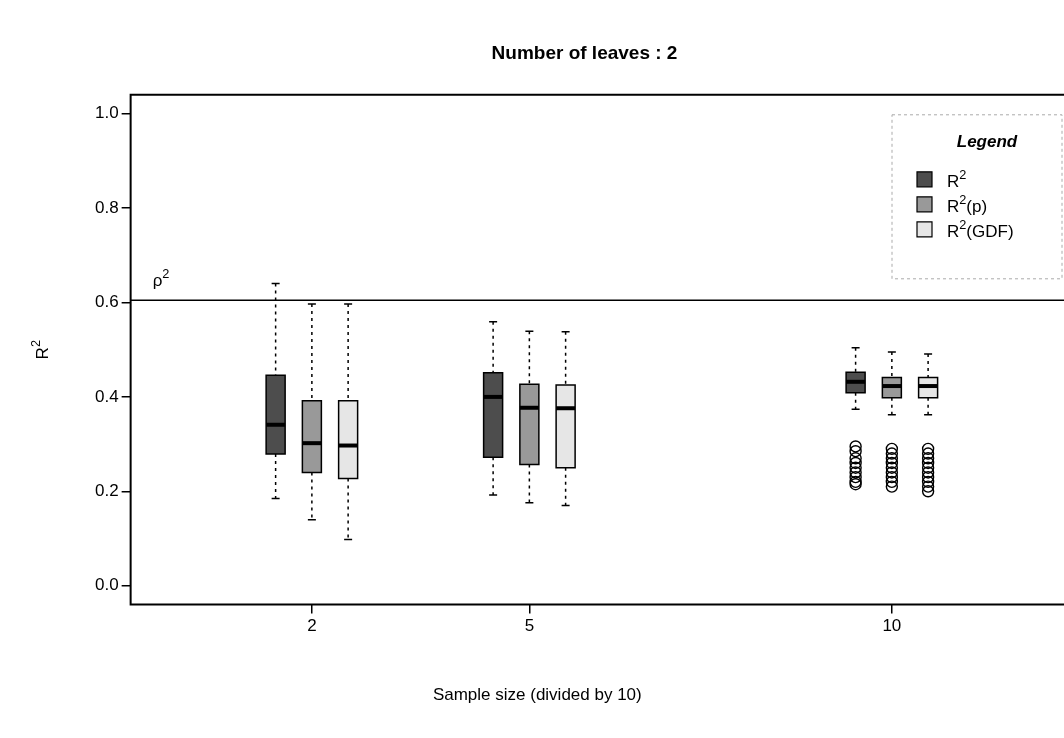 The image size is (1064, 738). What do you see at coordinates (529, 626) in the screenshot?
I see `x-tick-label: 5` at bounding box center [529, 626].